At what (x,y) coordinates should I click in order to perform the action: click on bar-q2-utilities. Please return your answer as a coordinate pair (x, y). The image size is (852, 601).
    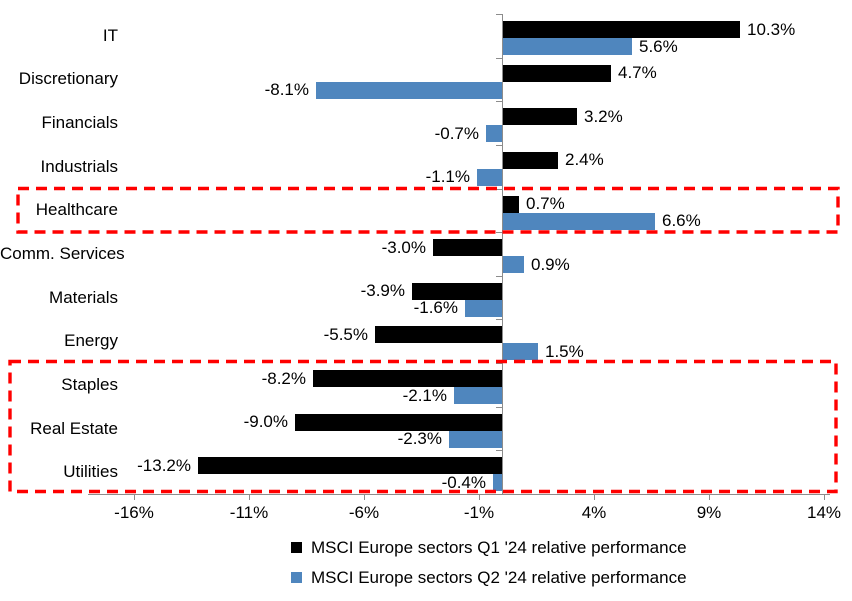
    Looking at the image, I should click on (497, 483).